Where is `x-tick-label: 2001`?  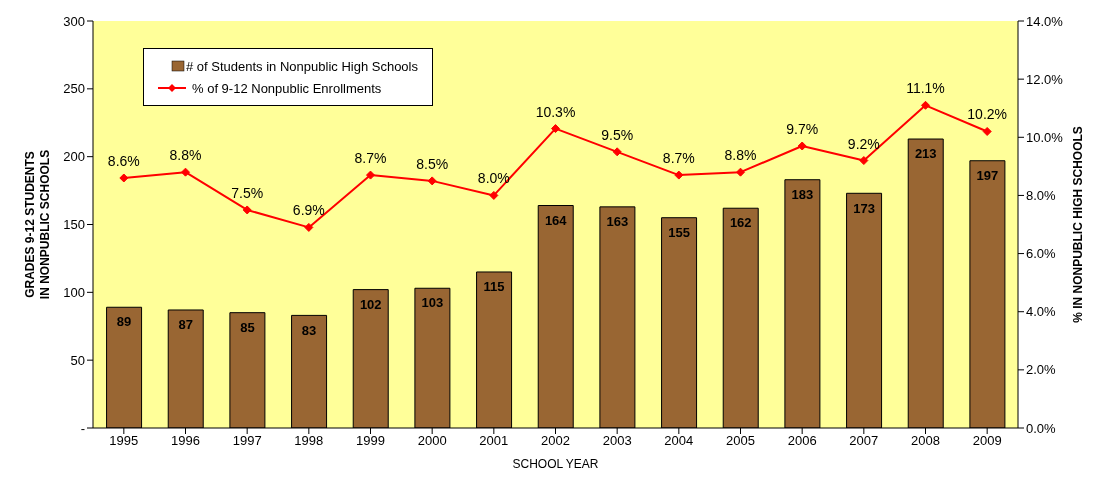
x-tick-label: 2001 is located at coordinates (494, 441).